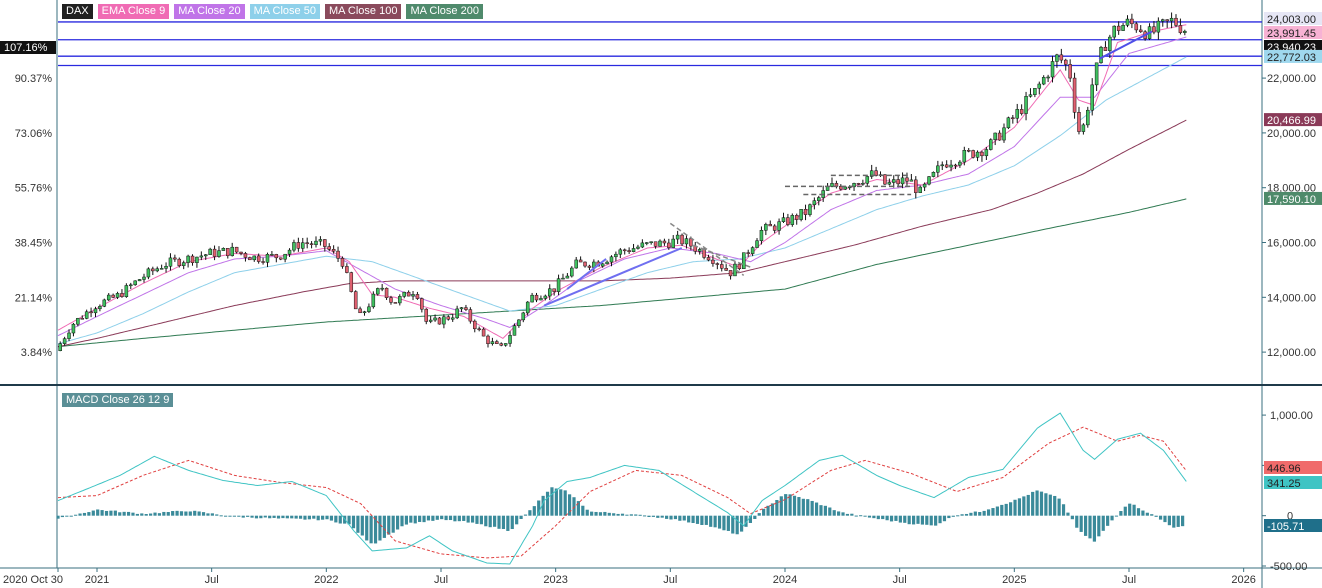 The width and height of the screenshot is (1322, 588). What do you see at coordinates (1291, 79) in the screenshot?
I see `price-tick-label: 22,000.00` at bounding box center [1291, 79].